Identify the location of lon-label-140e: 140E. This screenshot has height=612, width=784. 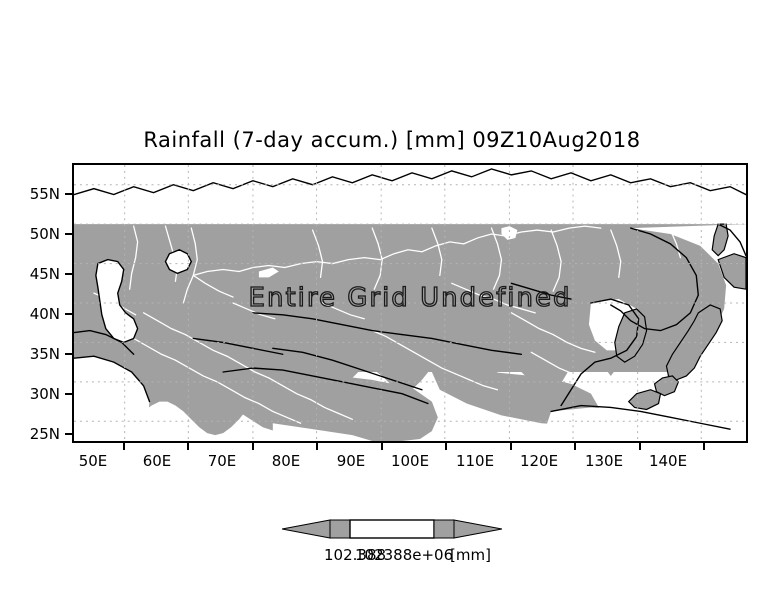
(668, 461).